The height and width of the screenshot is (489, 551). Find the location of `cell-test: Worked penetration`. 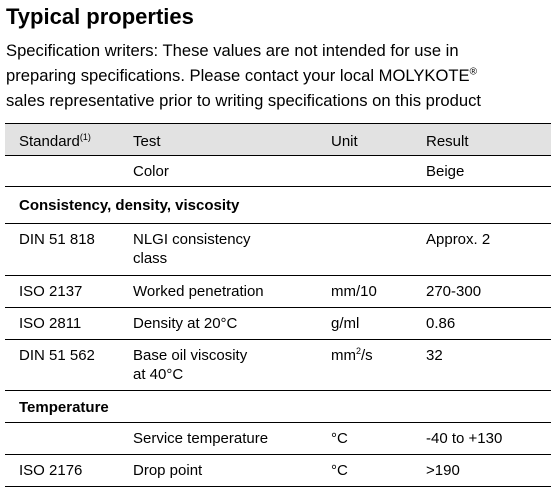

cell-test: Worked penetration is located at coordinates (198, 291).